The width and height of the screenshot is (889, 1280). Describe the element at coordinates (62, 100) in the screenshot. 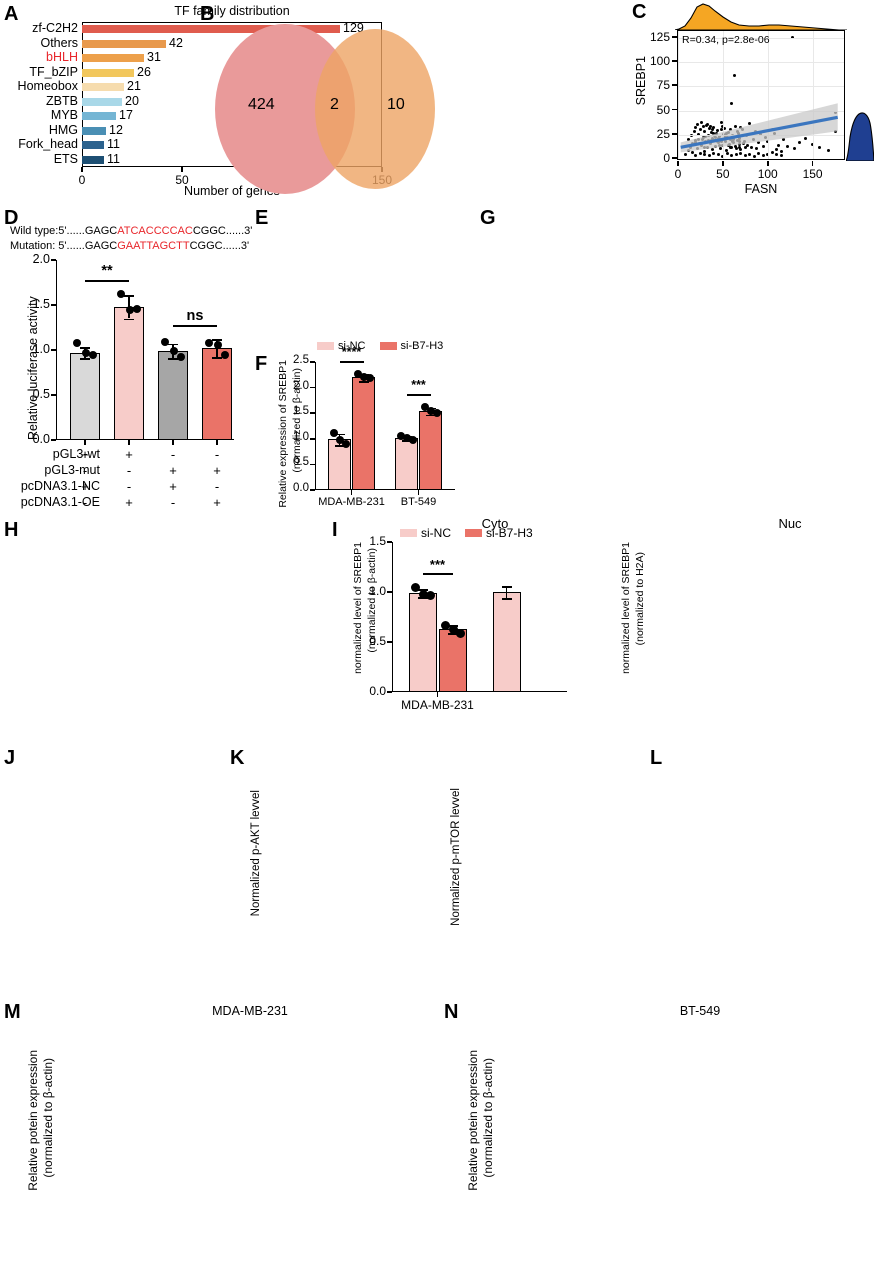

I see `bar-label-zbtb: ZBTB` at that location.